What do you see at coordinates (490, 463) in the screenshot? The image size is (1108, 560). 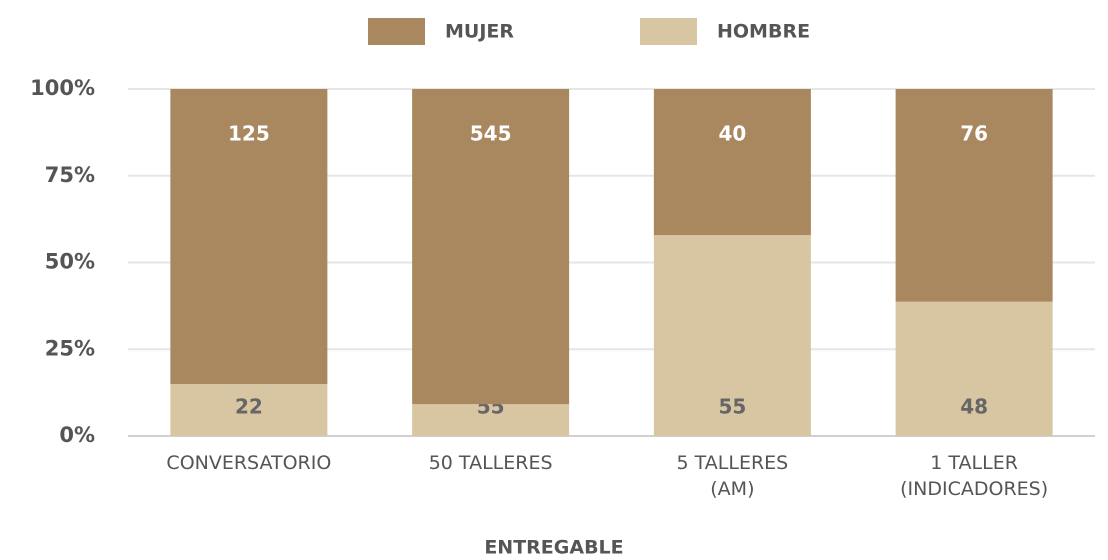 I see `x-tick-label: 50 TALLERES` at bounding box center [490, 463].